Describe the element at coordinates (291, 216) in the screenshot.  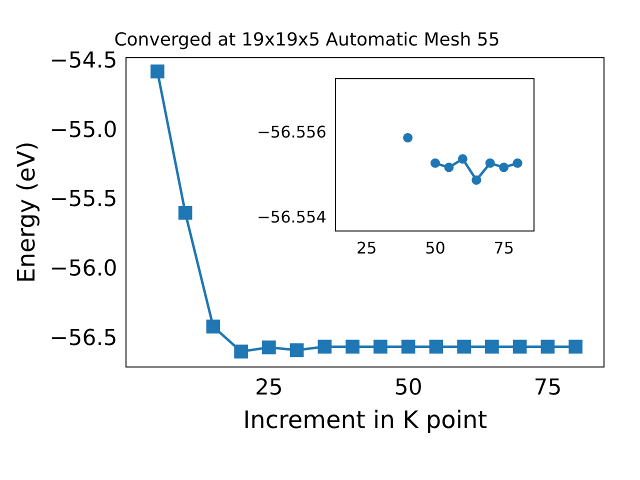
I see `y-tick-label: −56.554` at that location.